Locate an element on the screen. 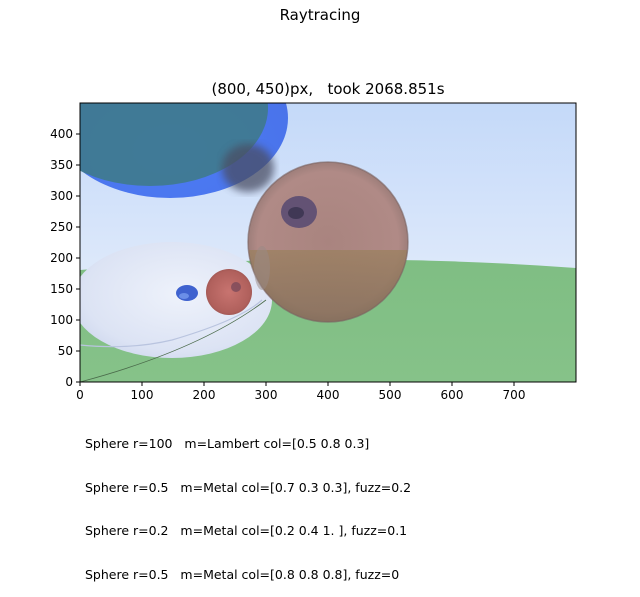 This screenshot has height=597, width=640. large-sphere-rim is located at coordinates (328, 242).